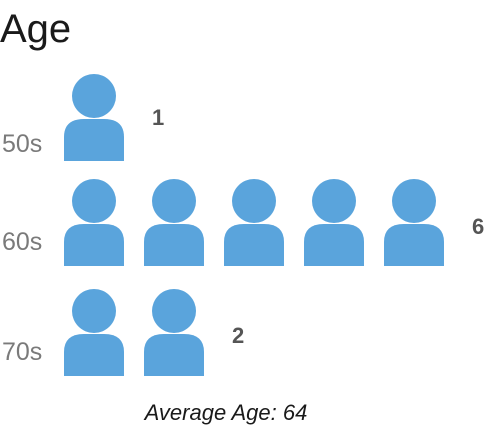  What do you see at coordinates (478, 226) in the screenshot?
I see `row-count-label: 6` at bounding box center [478, 226].